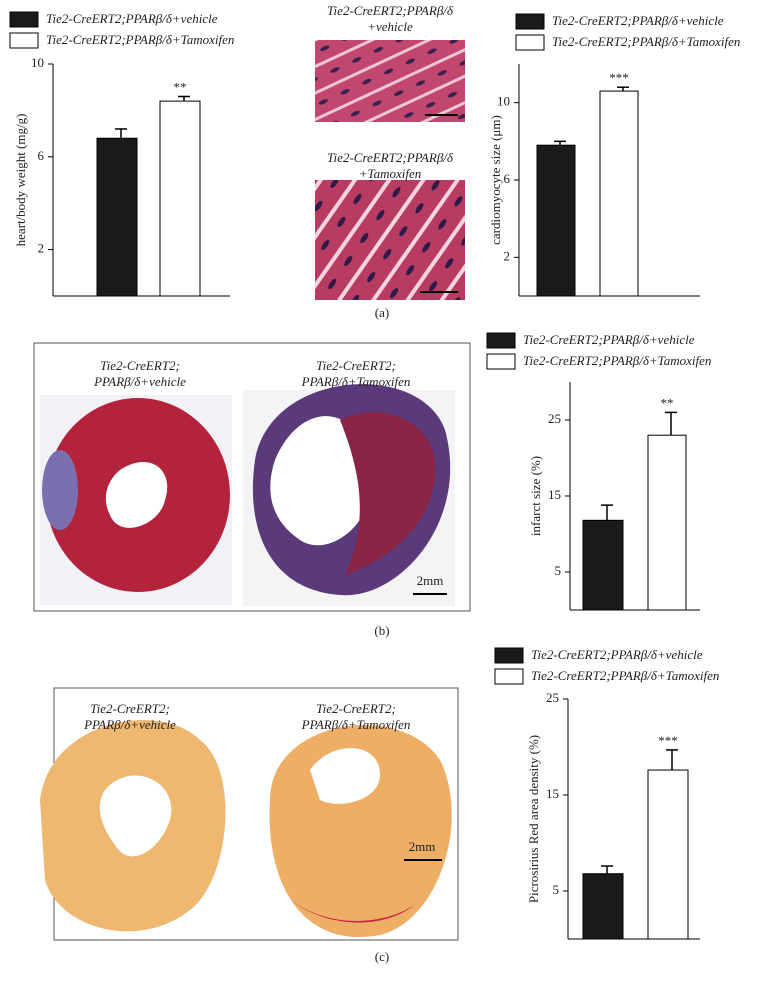  What do you see at coordinates (533, 819) in the screenshot?
I see `y-axis-label: Picrosirius Red area density (%)` at bounding box center [533, 819].